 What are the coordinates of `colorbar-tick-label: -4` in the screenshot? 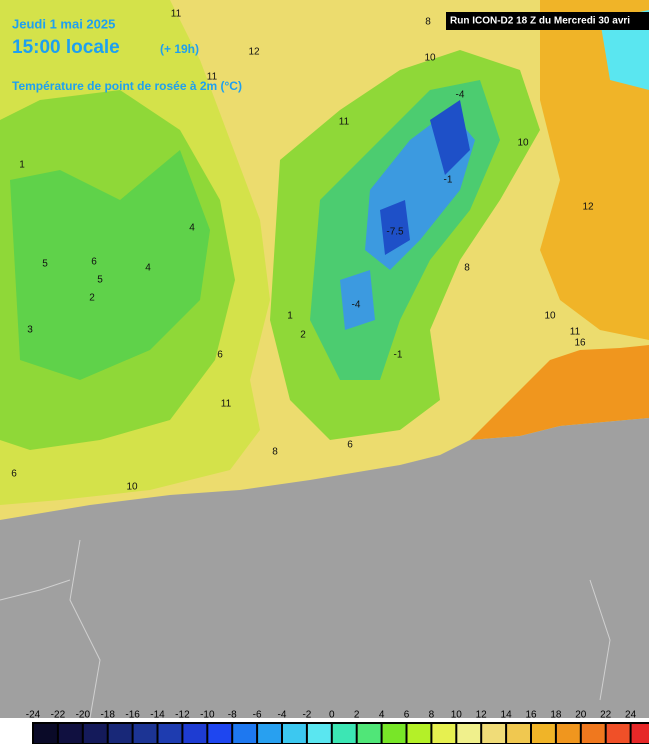 It's located at (282, 715).